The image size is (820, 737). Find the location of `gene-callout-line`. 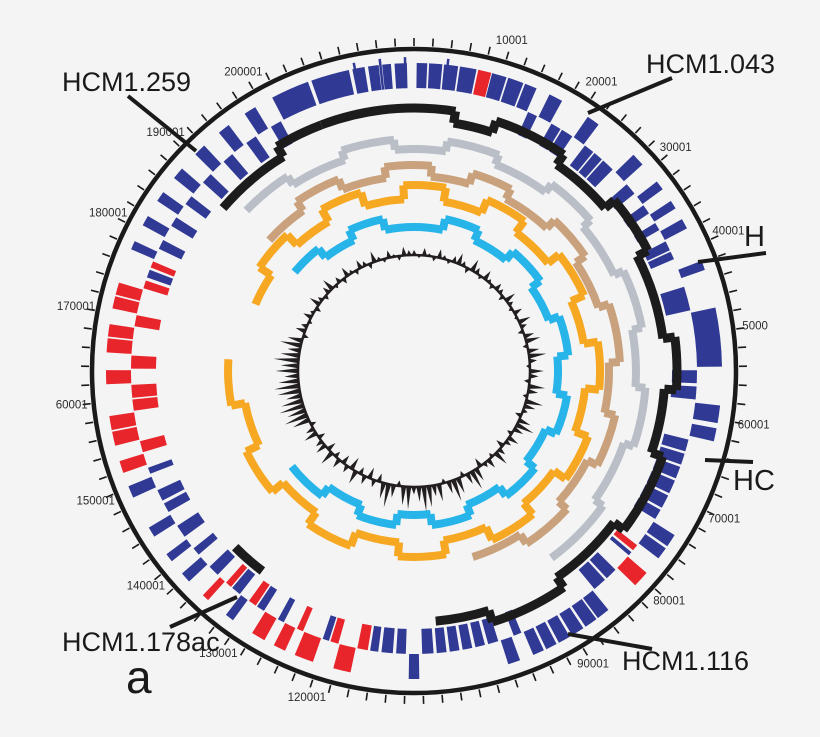

gene-callout-line is located at coordinates (610, 641).